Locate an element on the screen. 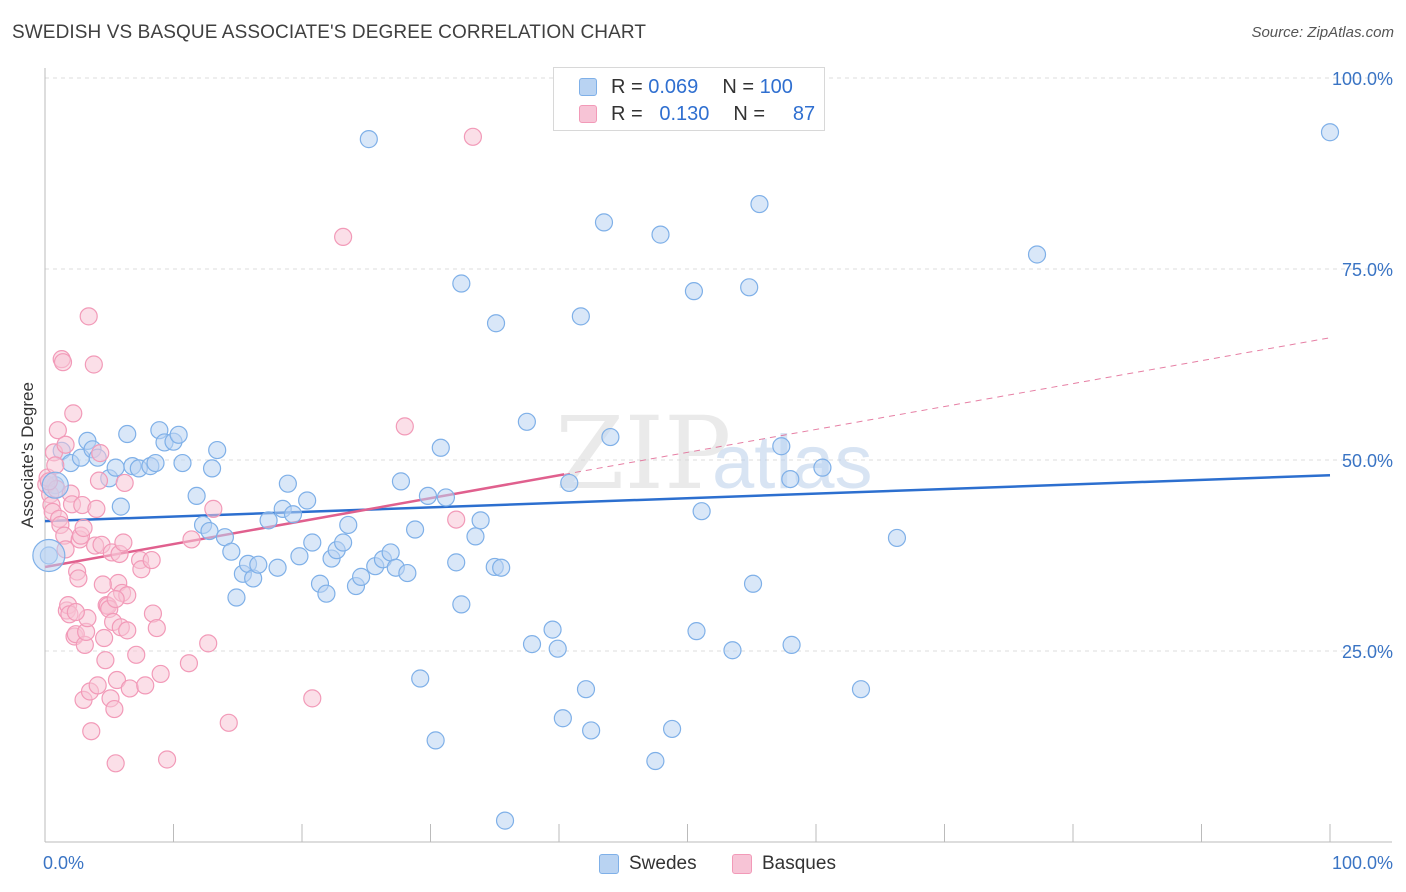 The width and height of the screenshot is (1406, 892). swedes-trend-line is located at coordinates (687, 498).